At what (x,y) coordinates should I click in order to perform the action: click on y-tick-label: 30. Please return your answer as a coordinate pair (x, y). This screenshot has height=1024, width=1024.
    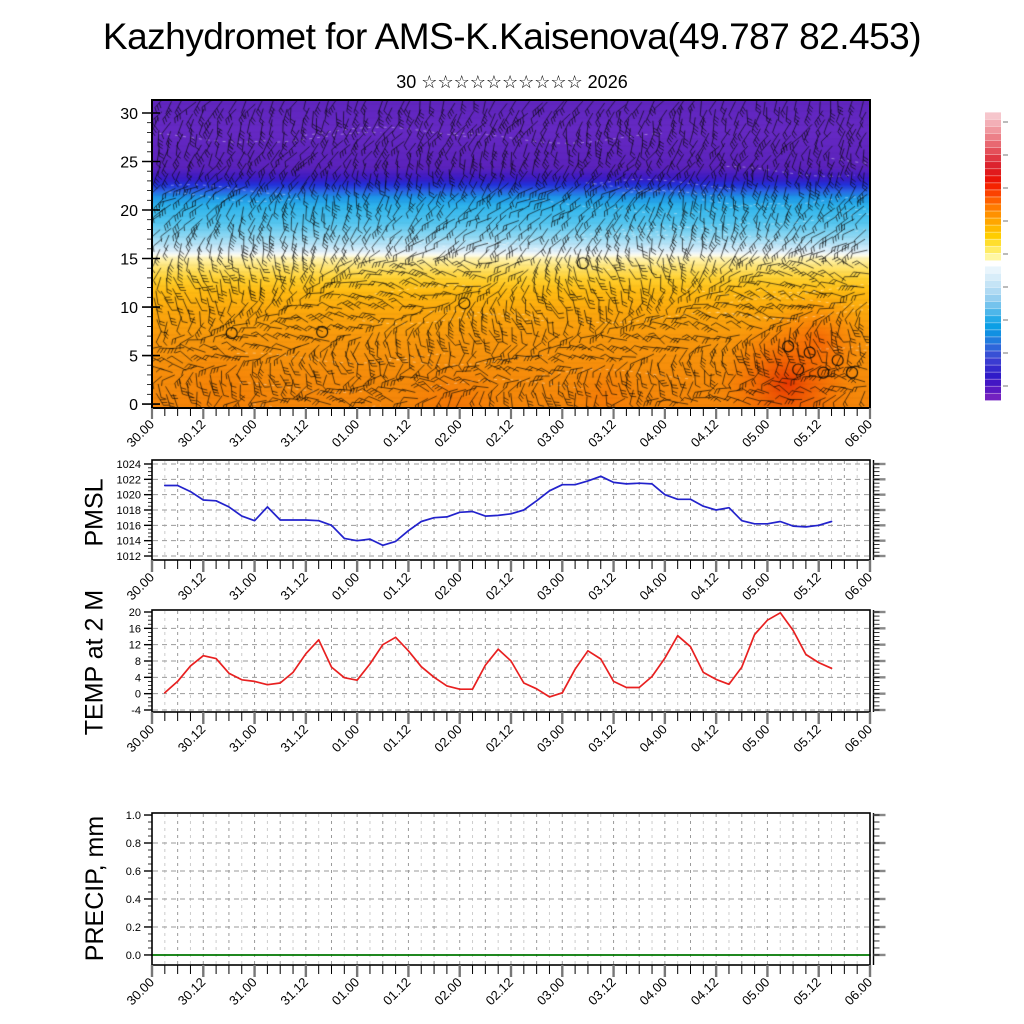
    Looking at the image, I should click on (129, 114).